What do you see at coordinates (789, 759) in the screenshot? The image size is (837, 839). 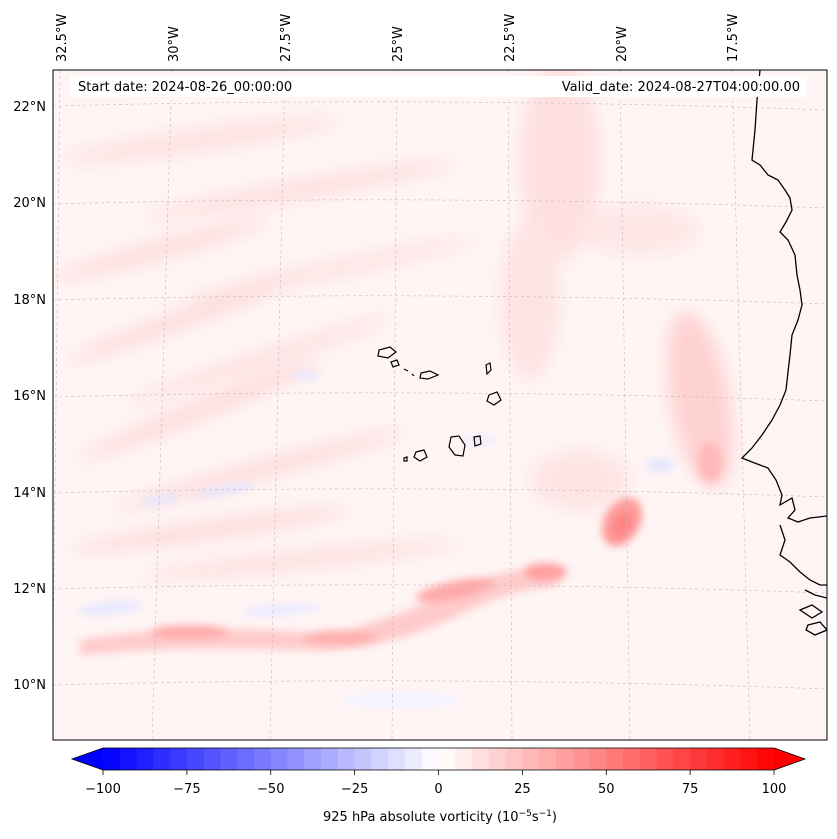 I see `colorbar-arrow-right` at bounding box center [789, 759].